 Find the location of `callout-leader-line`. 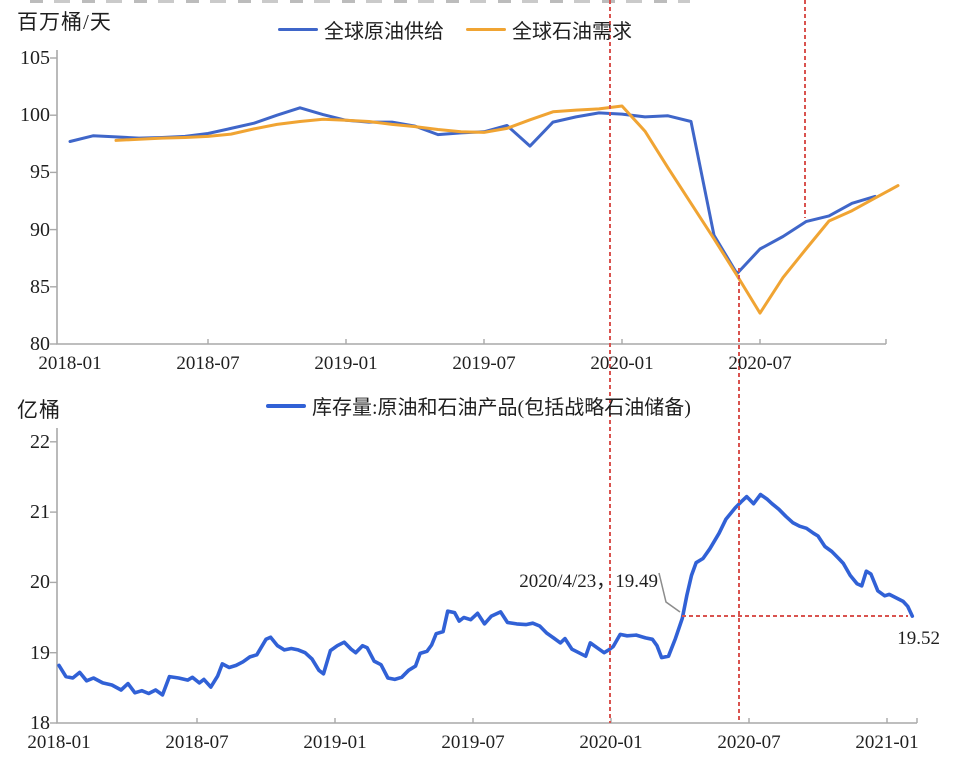

callout-leader-line is located at coordinates (669, 592).